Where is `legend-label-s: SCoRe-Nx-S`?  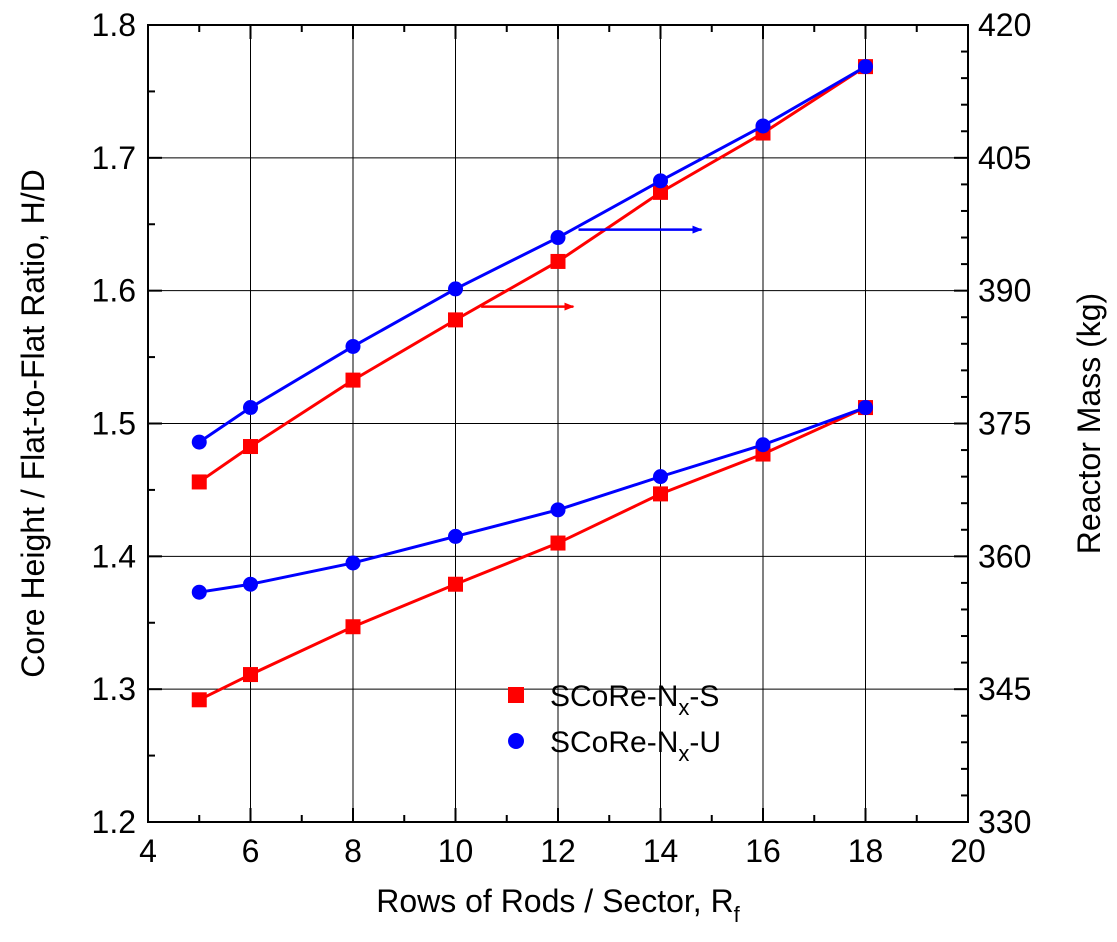 legend-label-s: SCoRe-Nx-S is located at coordinates (634, 700).